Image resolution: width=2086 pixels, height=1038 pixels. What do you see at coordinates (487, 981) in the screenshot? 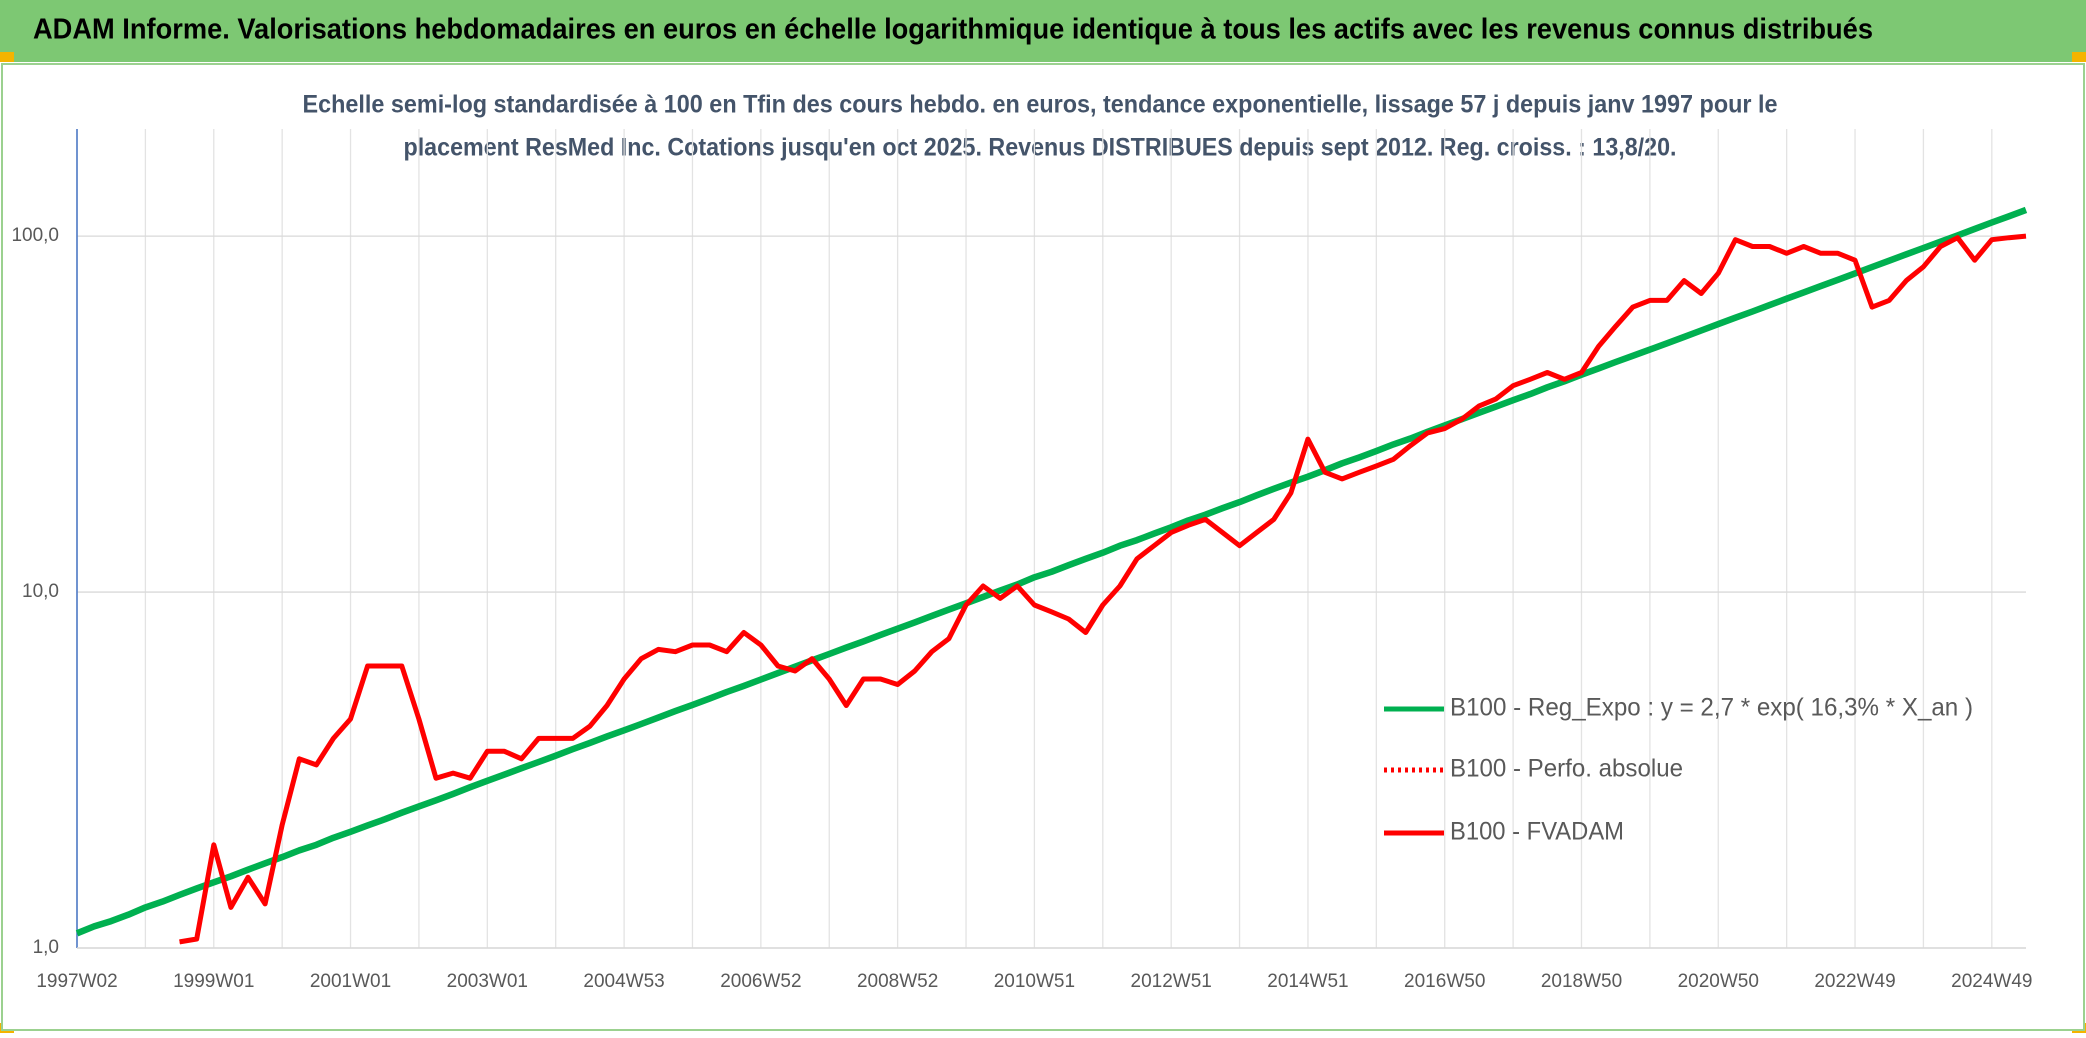
I see `x-tick-label: 2003W01` at bounding box center [487, 981].